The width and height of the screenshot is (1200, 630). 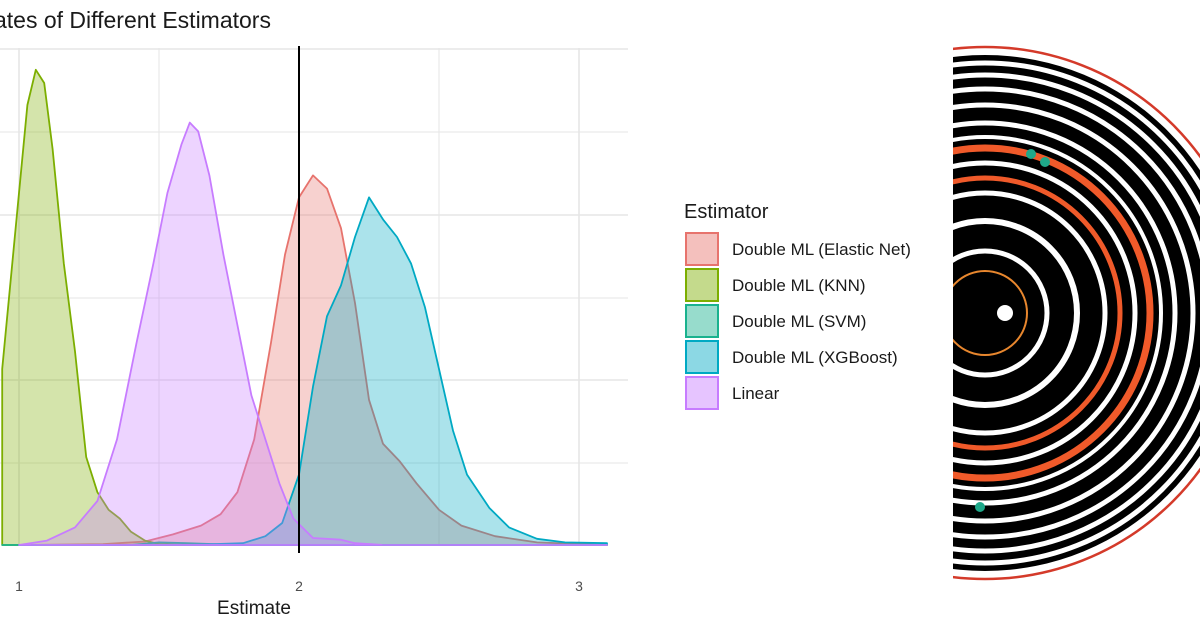 I want to click on chart-title: ates of Different Estimators, so click(x=135, y=20).